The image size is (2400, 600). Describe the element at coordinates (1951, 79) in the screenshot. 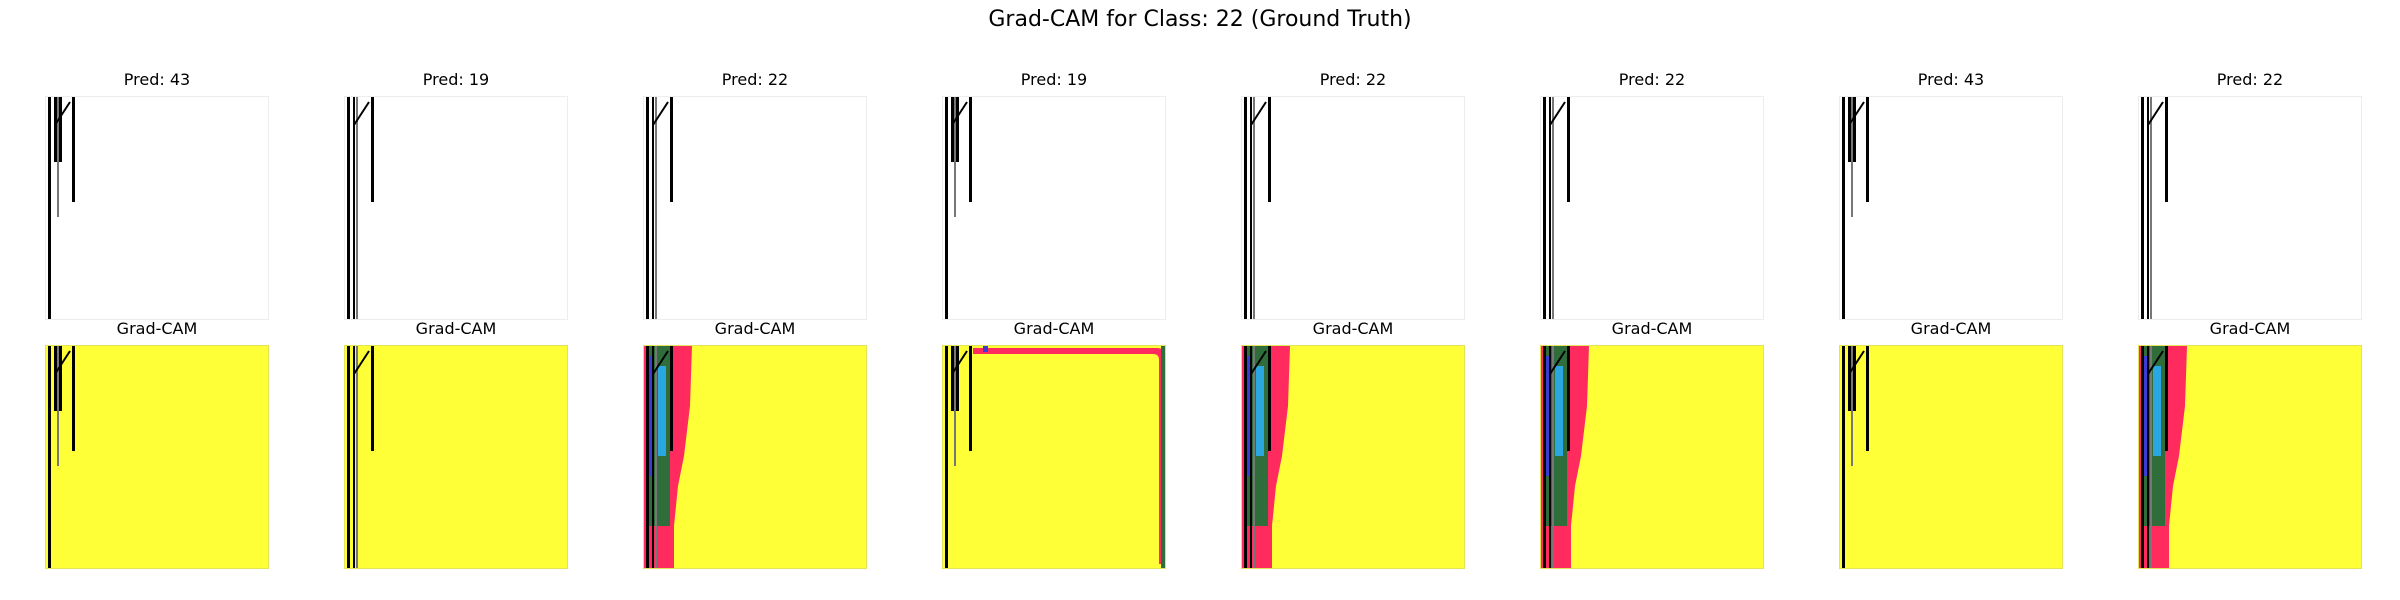

I see `prediction-label: Pred: 43` at that location.